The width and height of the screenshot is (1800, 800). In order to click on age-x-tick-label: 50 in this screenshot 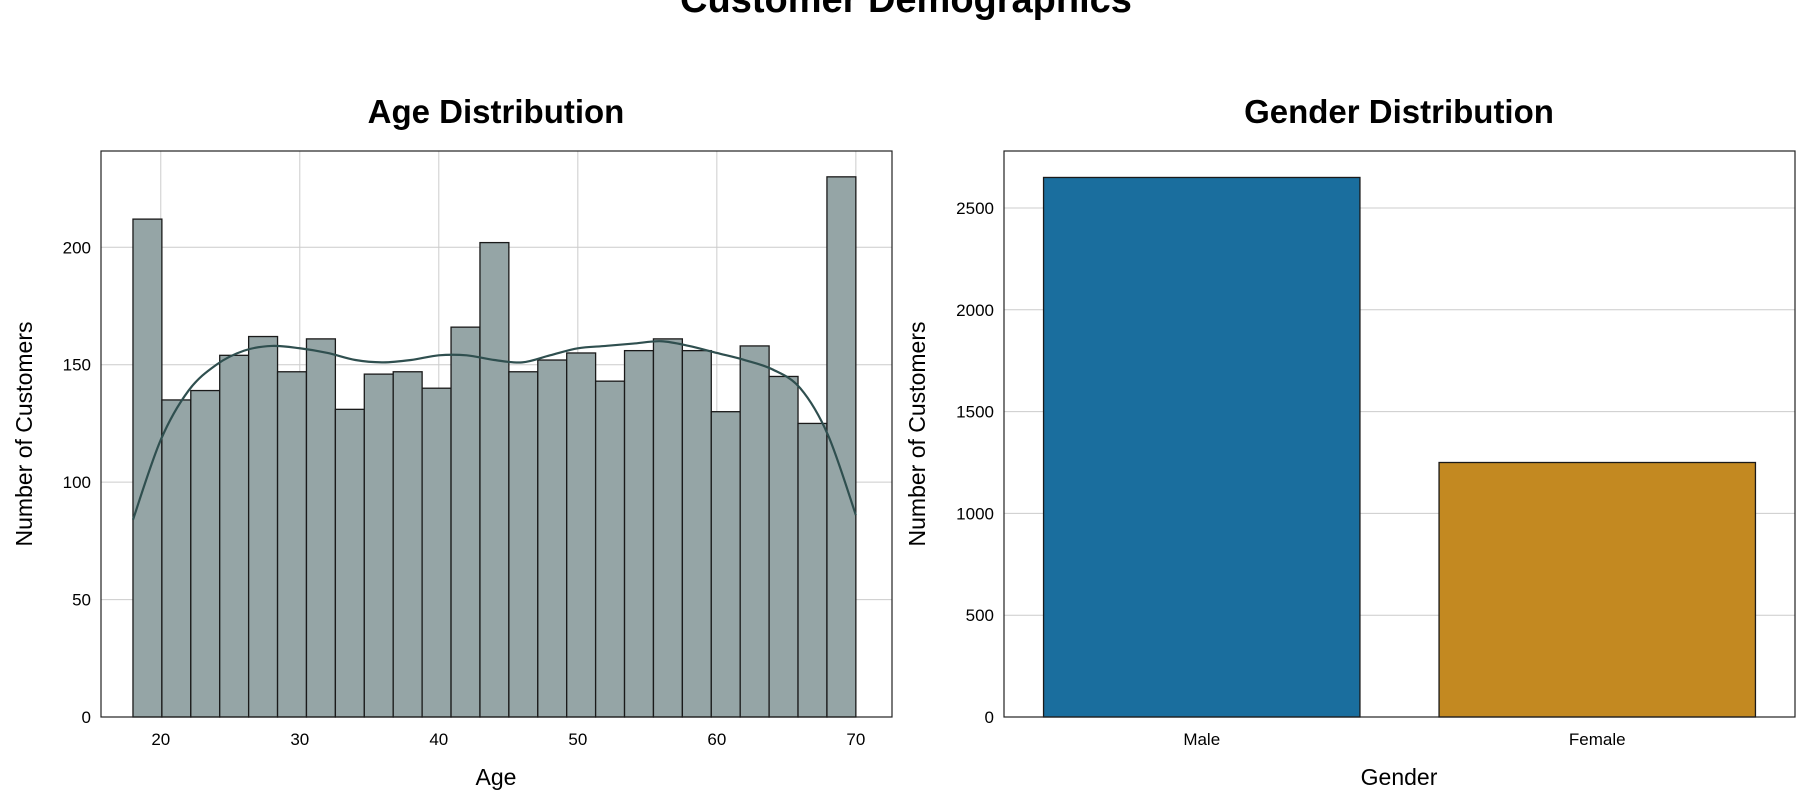, I will do `click(577, 739)`.